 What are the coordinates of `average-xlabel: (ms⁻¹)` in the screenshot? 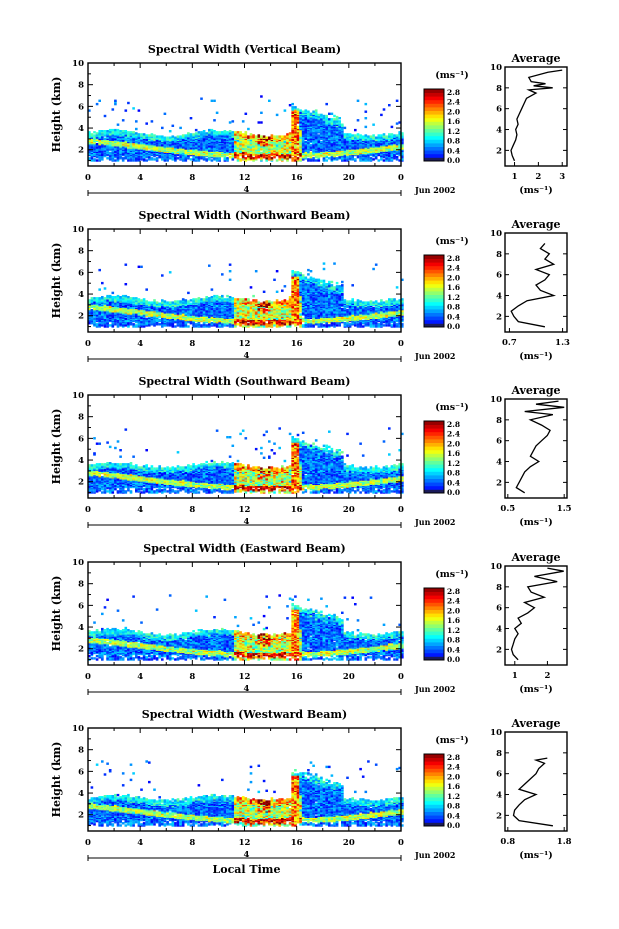 It's located at (536, 855).